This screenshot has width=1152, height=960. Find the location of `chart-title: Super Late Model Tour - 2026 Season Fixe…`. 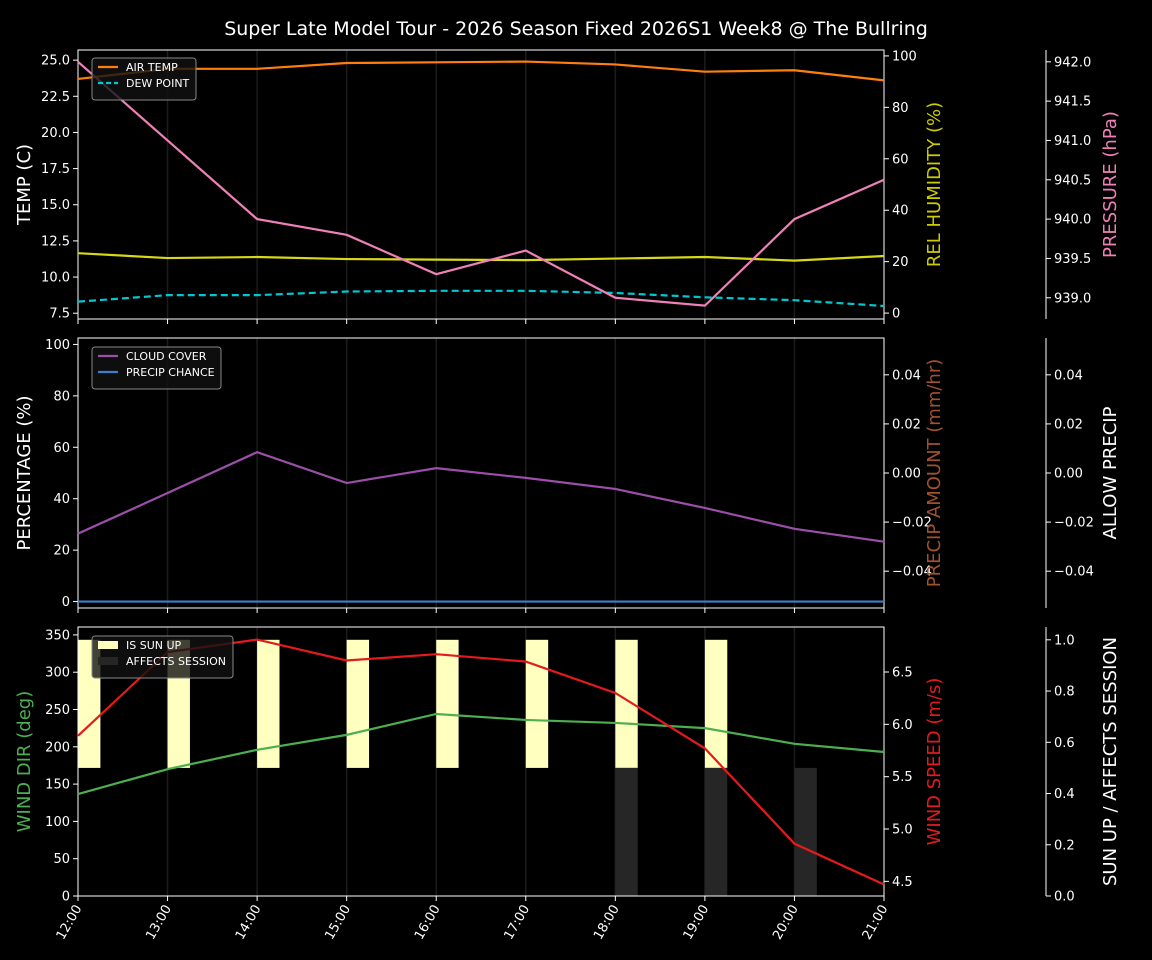

chart-title: Super Late Model Tour - 2026 Season Fixe… is located at coordinates (576, 29).